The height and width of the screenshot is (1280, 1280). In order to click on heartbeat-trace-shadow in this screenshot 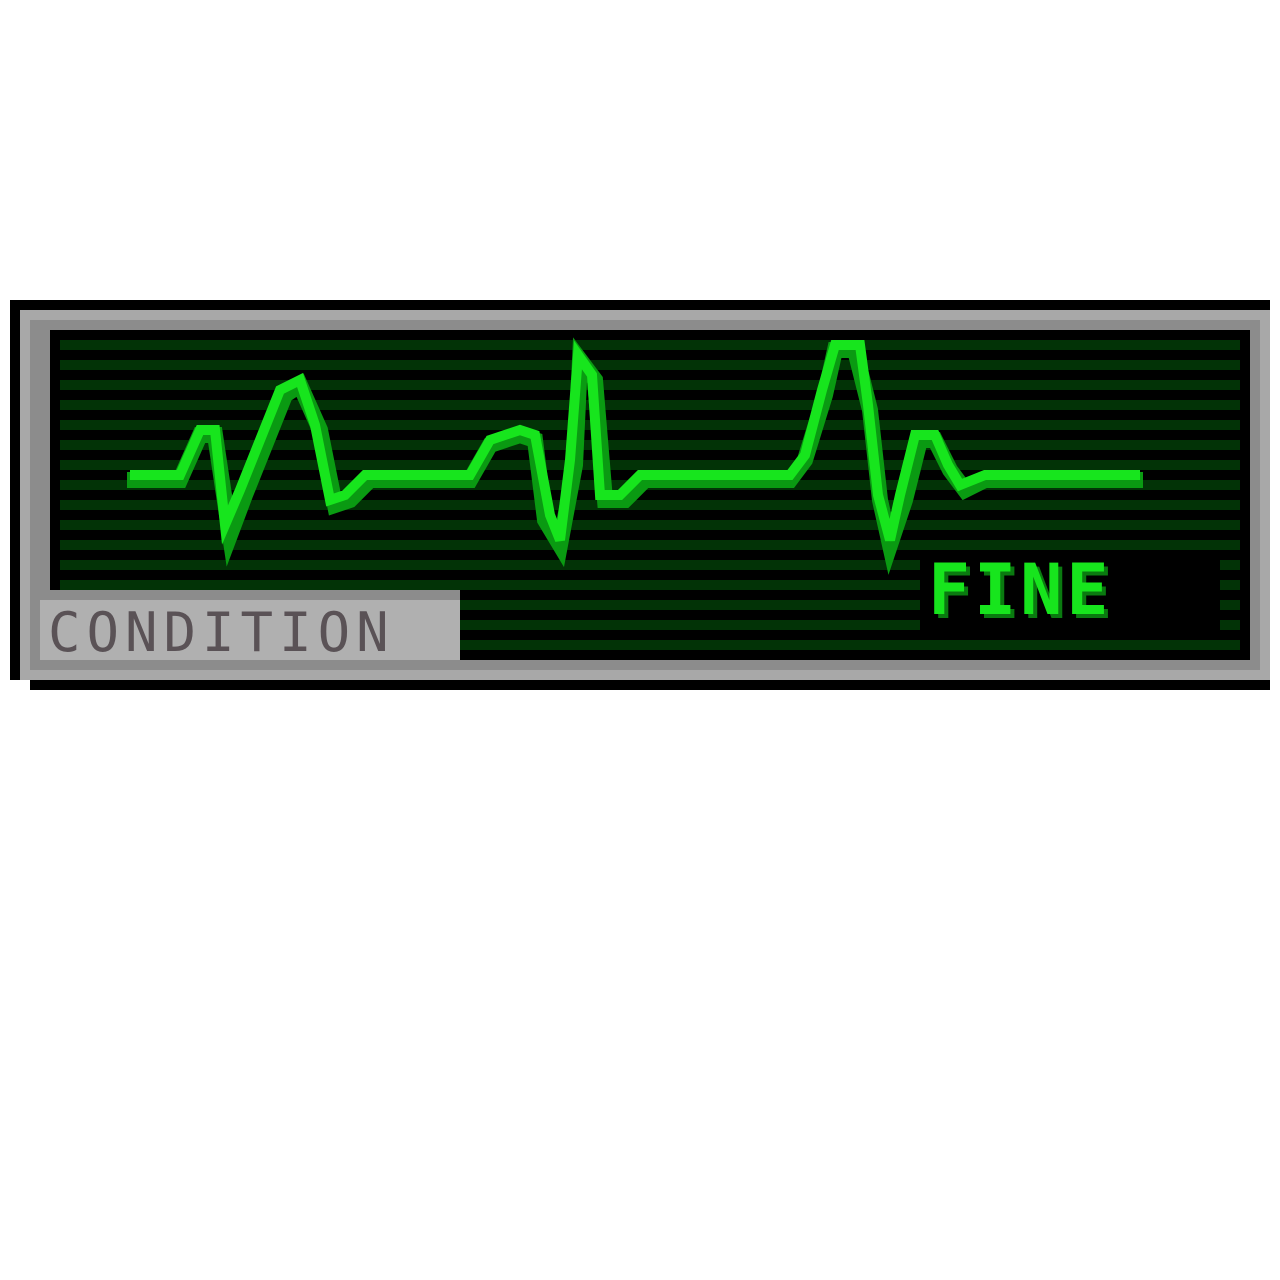, I will do `click(635, 456)`.